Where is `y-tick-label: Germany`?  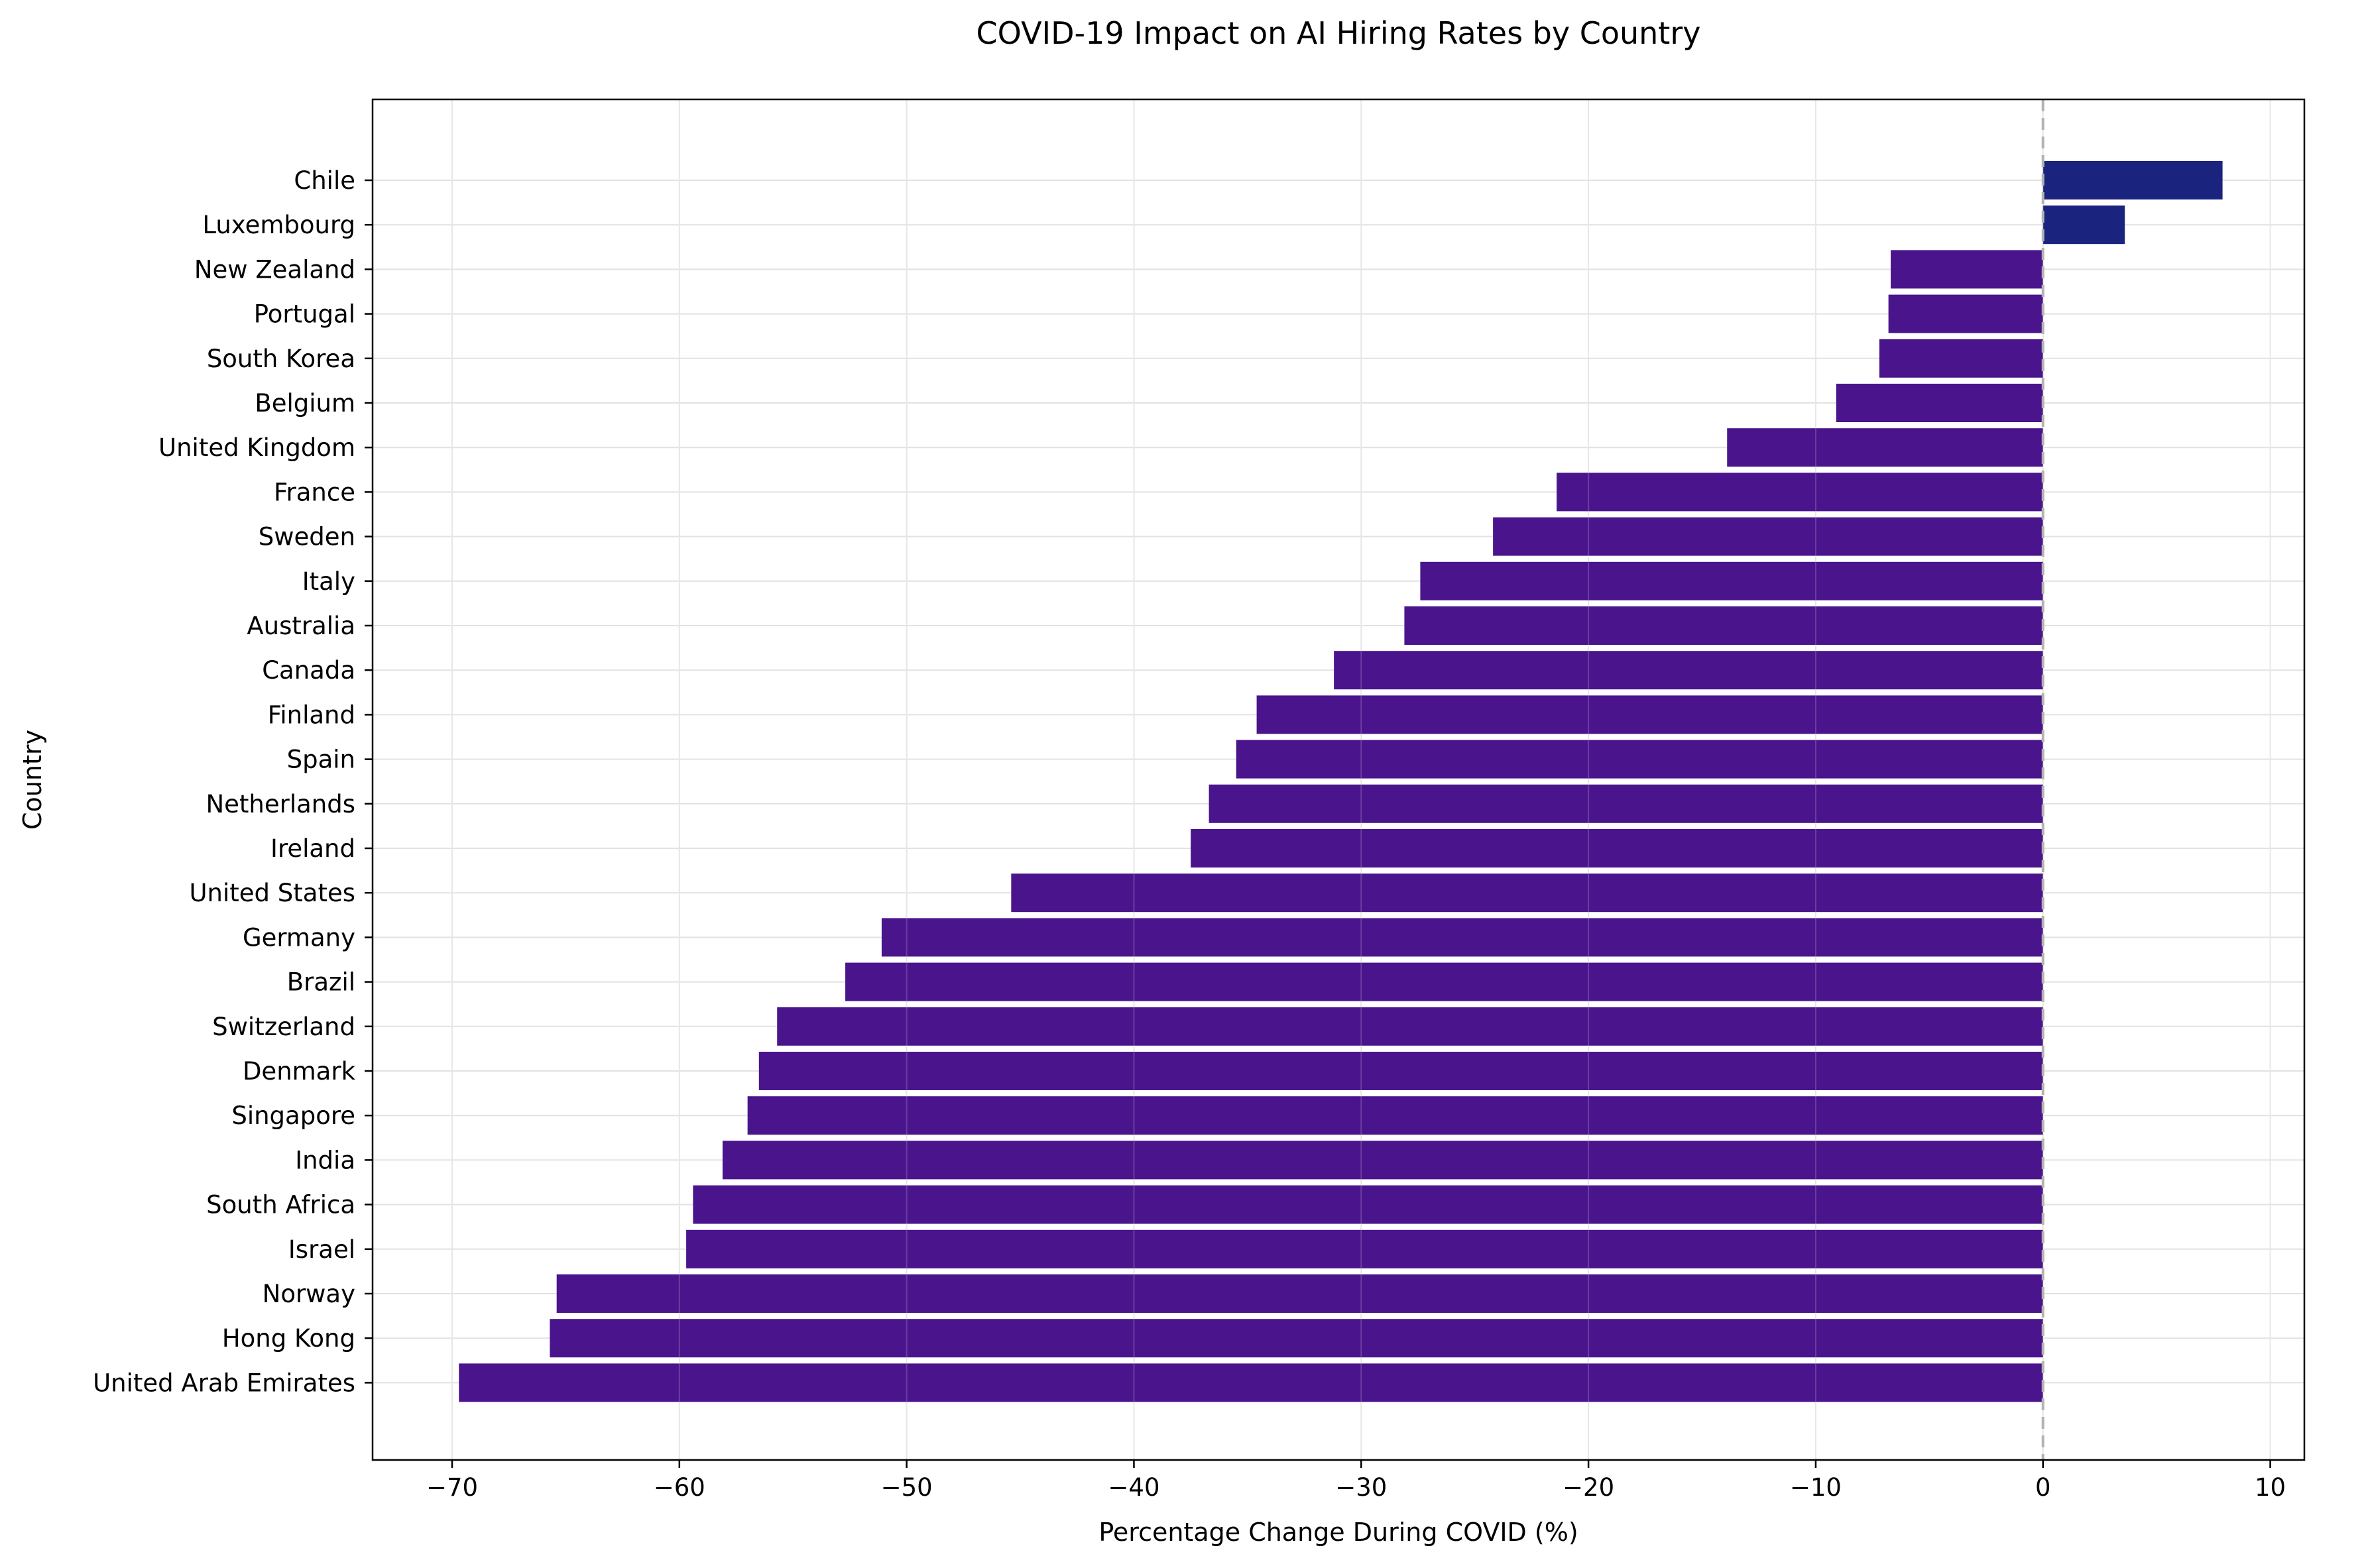 y-tick-label: Germany is located at coordinates (299, 938).